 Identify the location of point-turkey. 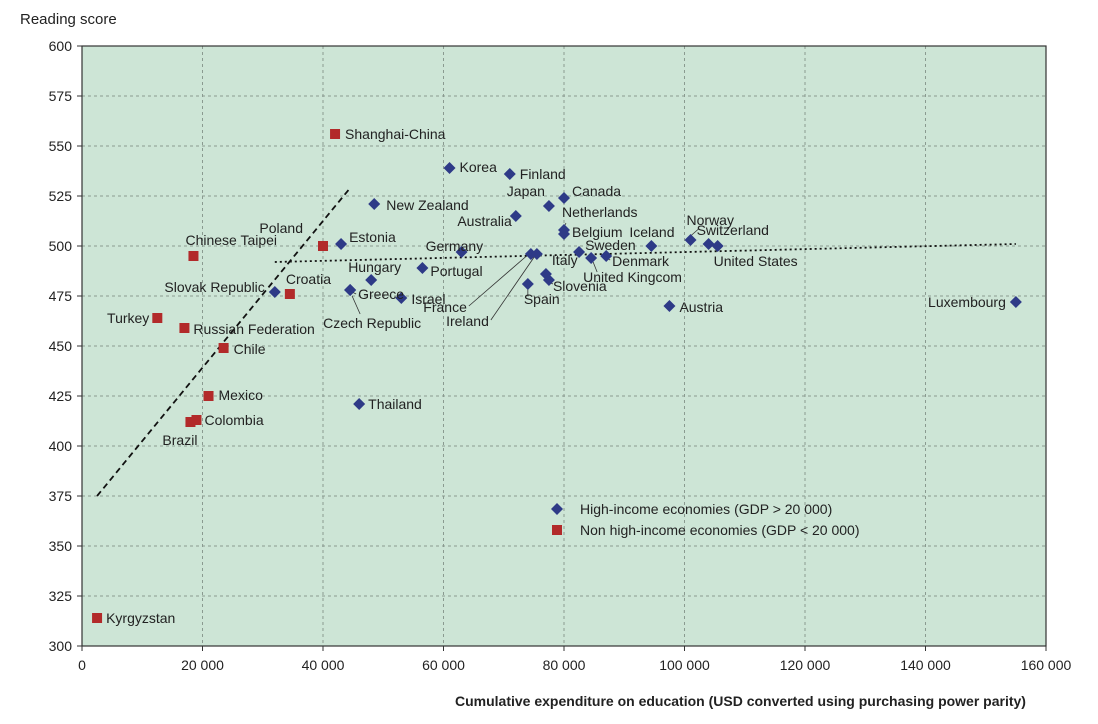
(157, 318).